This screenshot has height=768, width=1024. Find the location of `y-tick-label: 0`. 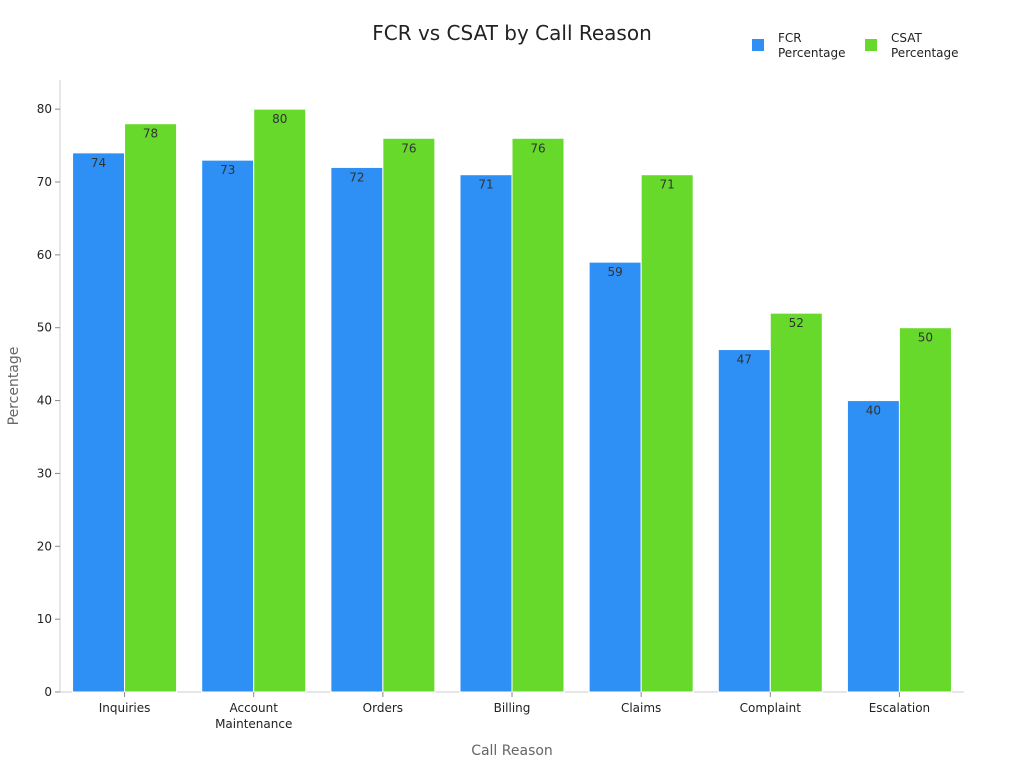

y-tick-label: 0 is located at coordinates (48, 692).